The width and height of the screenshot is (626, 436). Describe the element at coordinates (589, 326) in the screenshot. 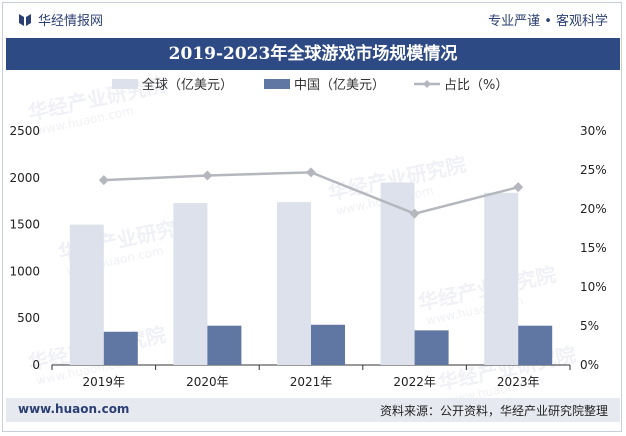

I see `right-axis-tick-label: 5%` at that location.